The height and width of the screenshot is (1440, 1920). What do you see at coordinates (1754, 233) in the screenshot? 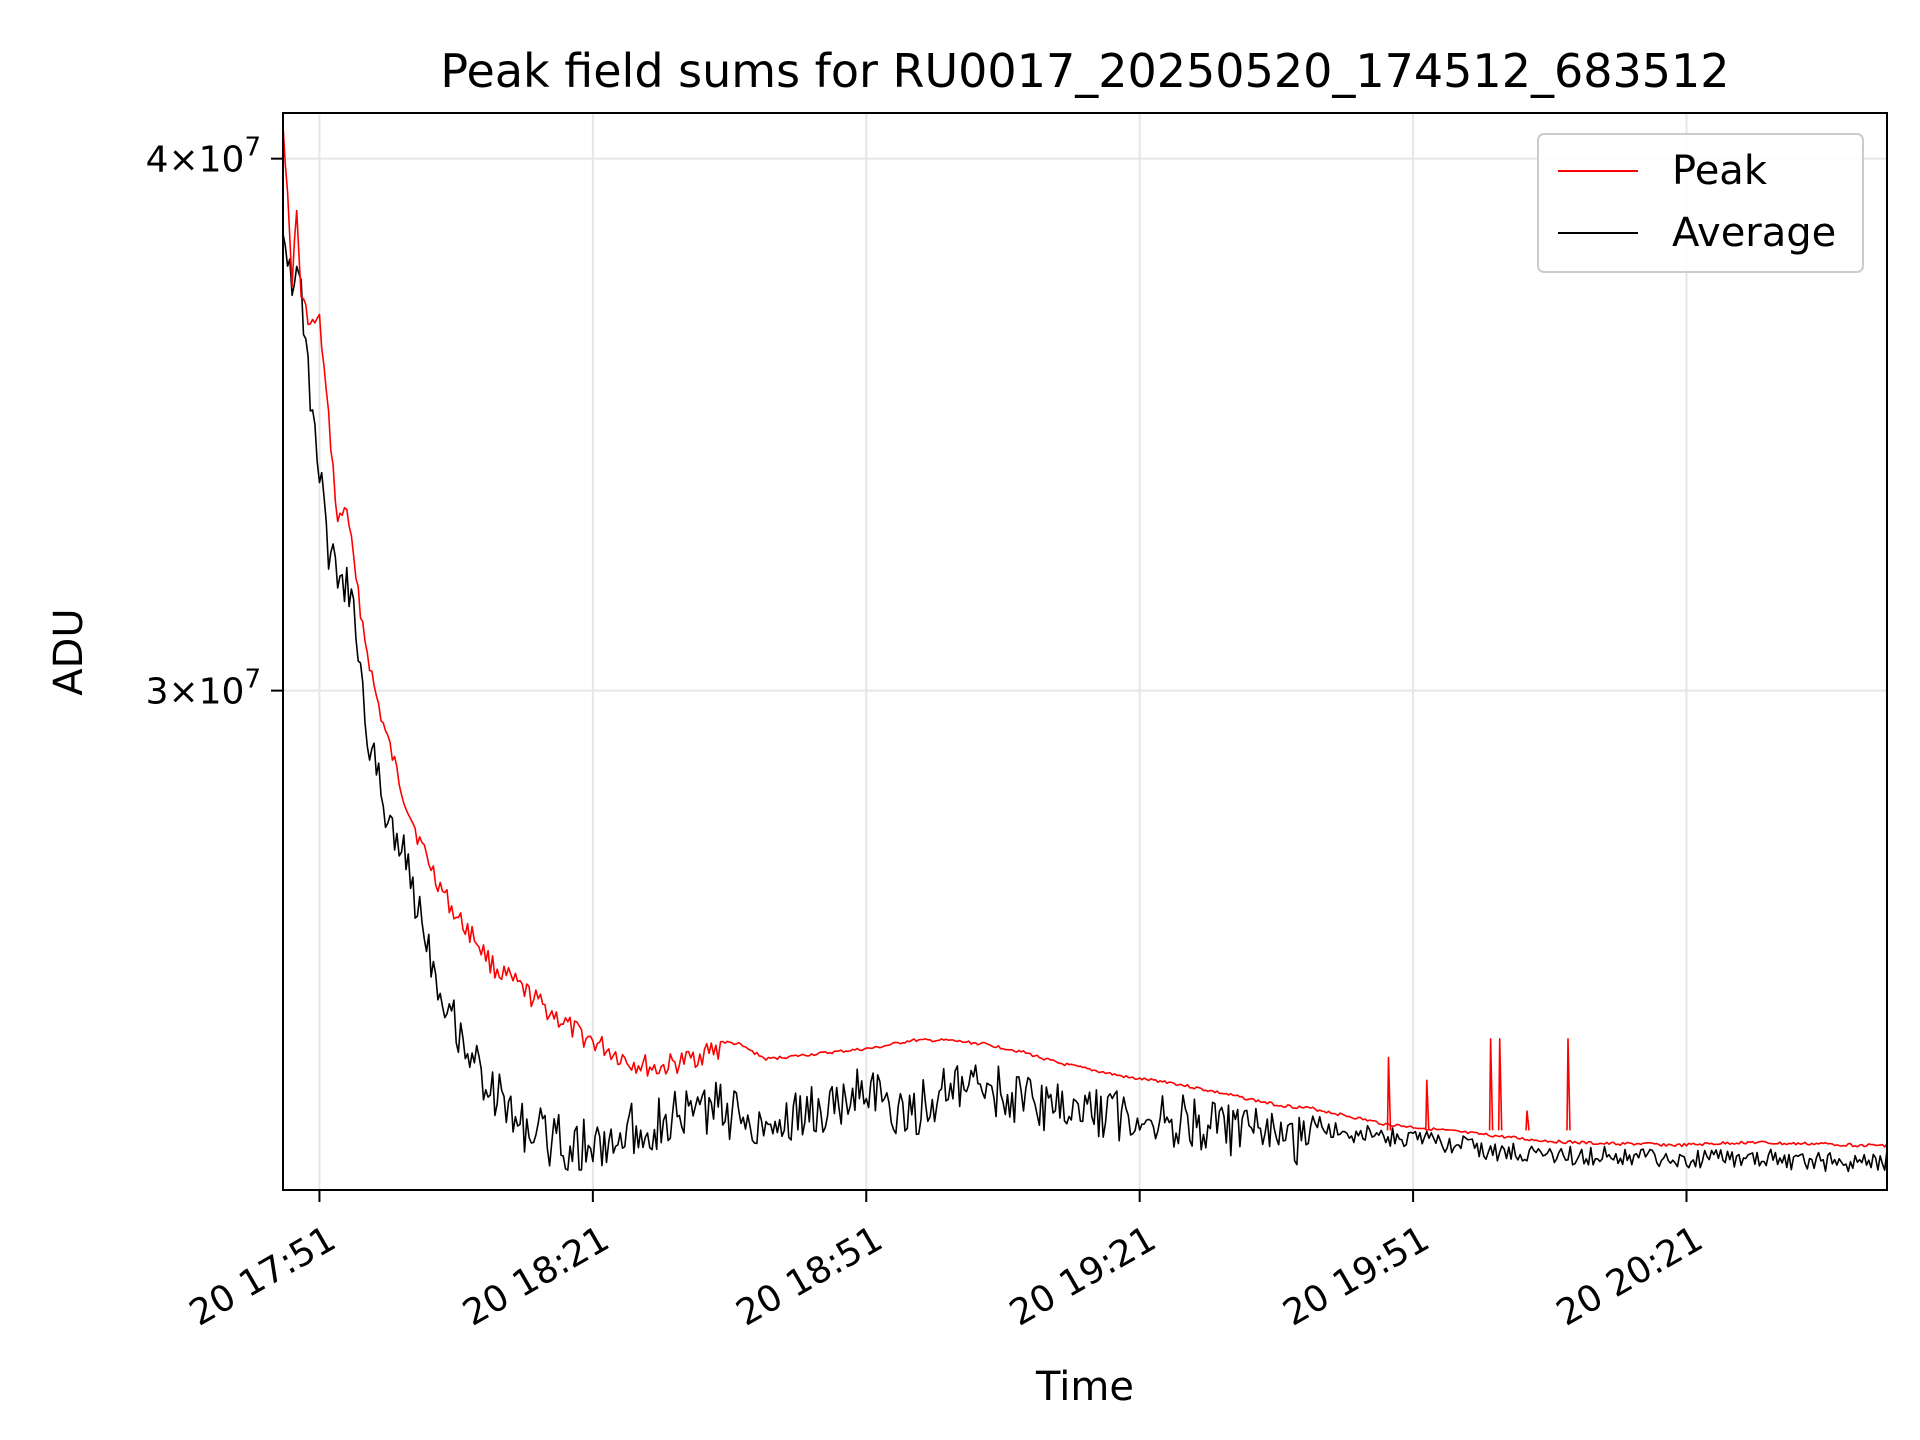
I see `legend-label-average: Average` at bounding box center [1754, 233].